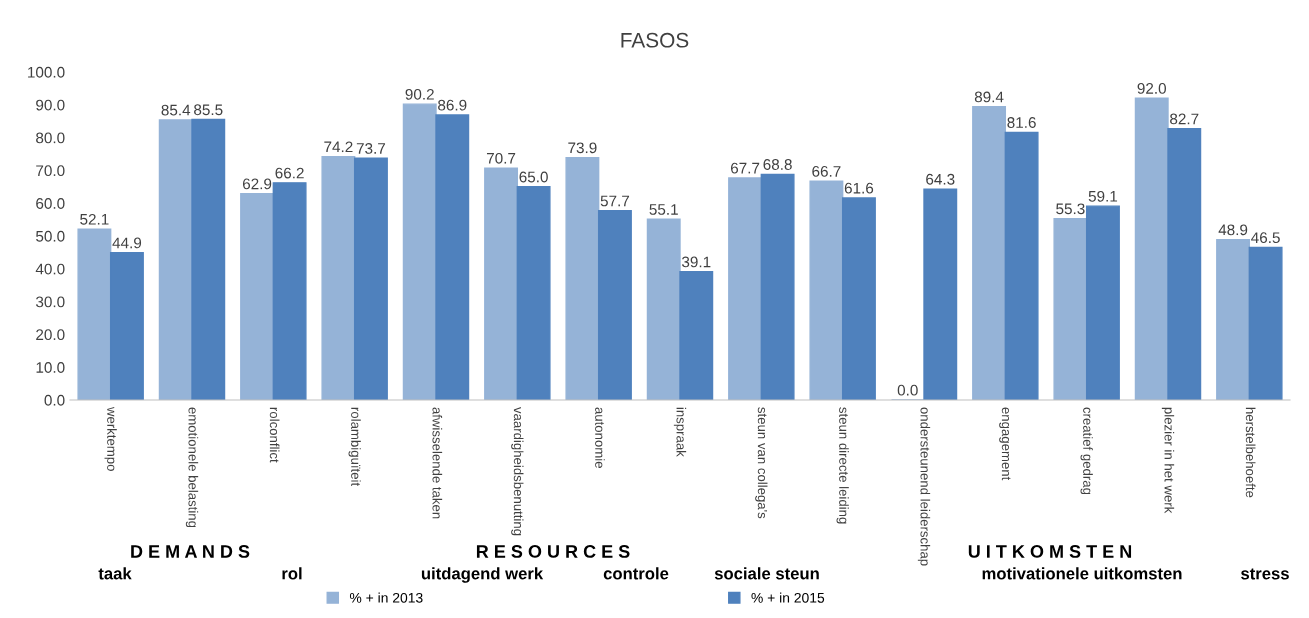 This screenshot has width=1309, height=618. Describe the element at coordinates (696, 262) in the screenshot. I see `data-label: 39.1` at that location.